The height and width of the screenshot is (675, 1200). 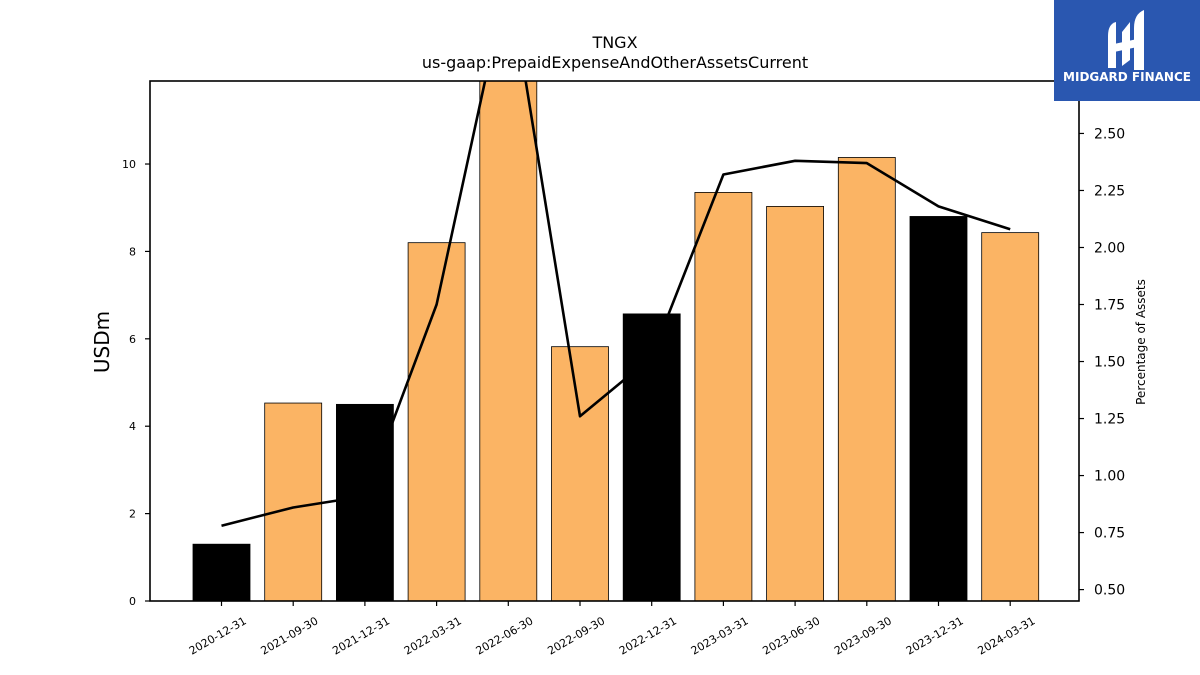 What do you see at coordinates (1127, 47) in the screenshot?
I see `midgard-logo-icon: MIDGARD FINANCE` at bounding box center [1127, 47].